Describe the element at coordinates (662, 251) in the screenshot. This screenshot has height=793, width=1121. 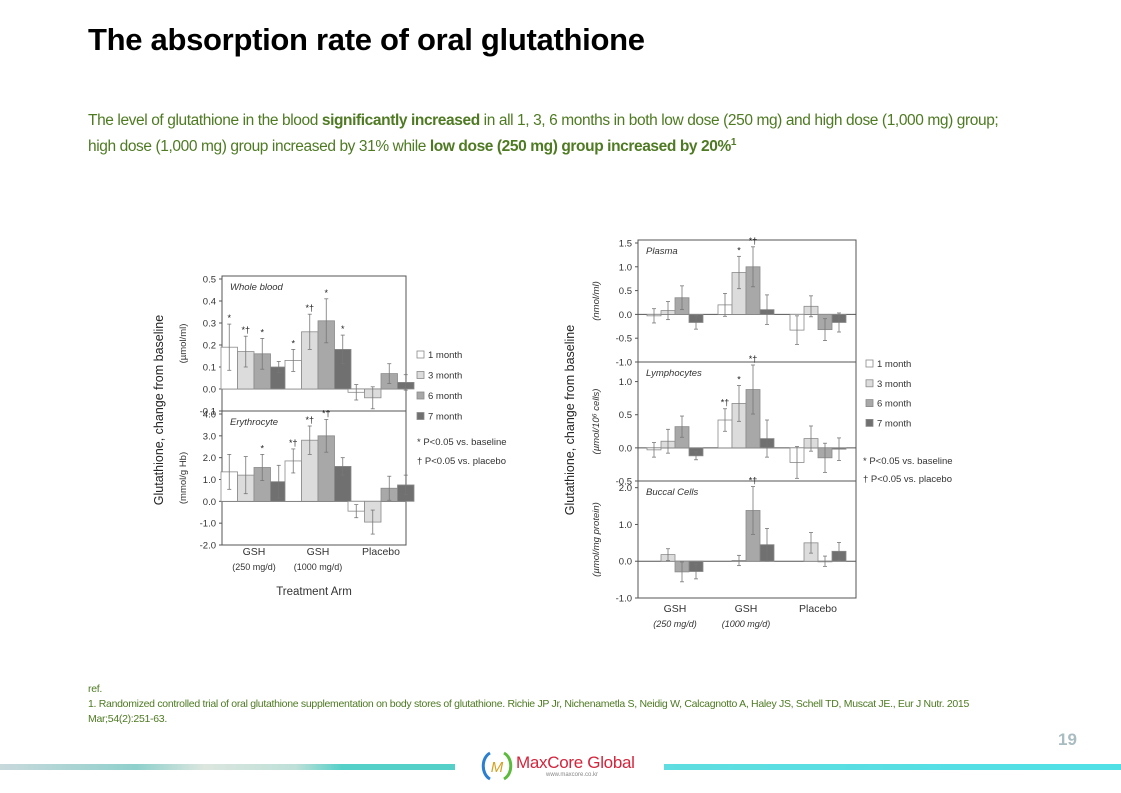
I see `panel-title: Plasma` at that location.